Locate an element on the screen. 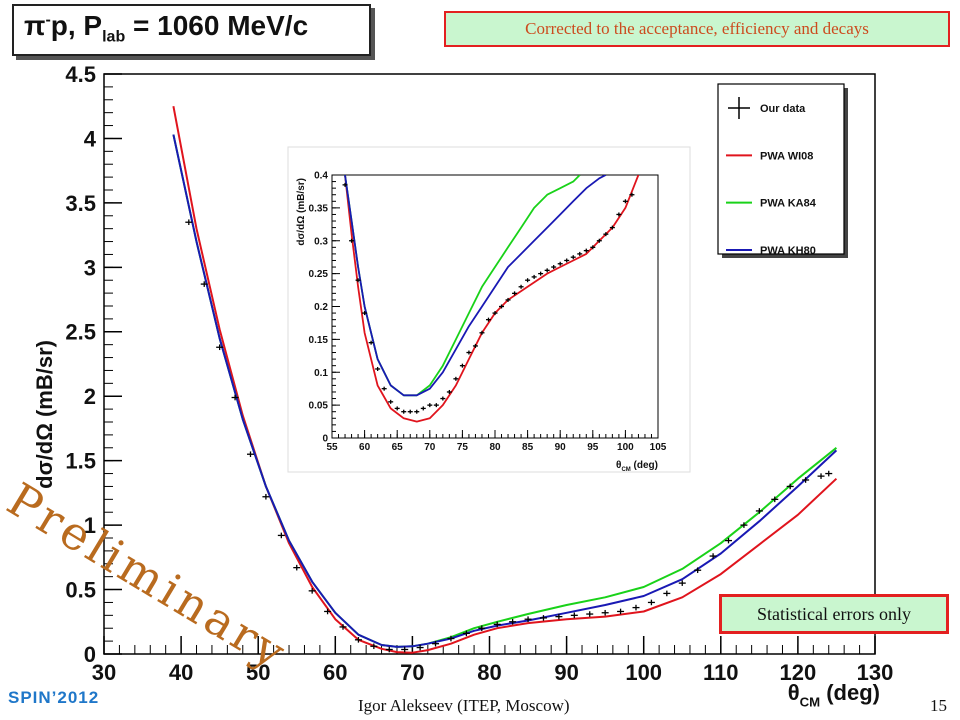 The width and height of the screenshot is (960, 720). inset-x-axis-label: θCM (deg) is located at coordinates (637, 466).